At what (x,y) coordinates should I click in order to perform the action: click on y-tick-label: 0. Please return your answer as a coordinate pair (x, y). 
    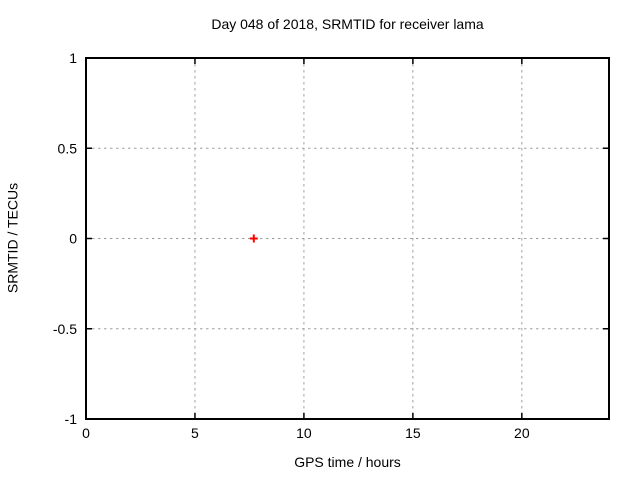
    Looking at the image, I should click on (73, 239).